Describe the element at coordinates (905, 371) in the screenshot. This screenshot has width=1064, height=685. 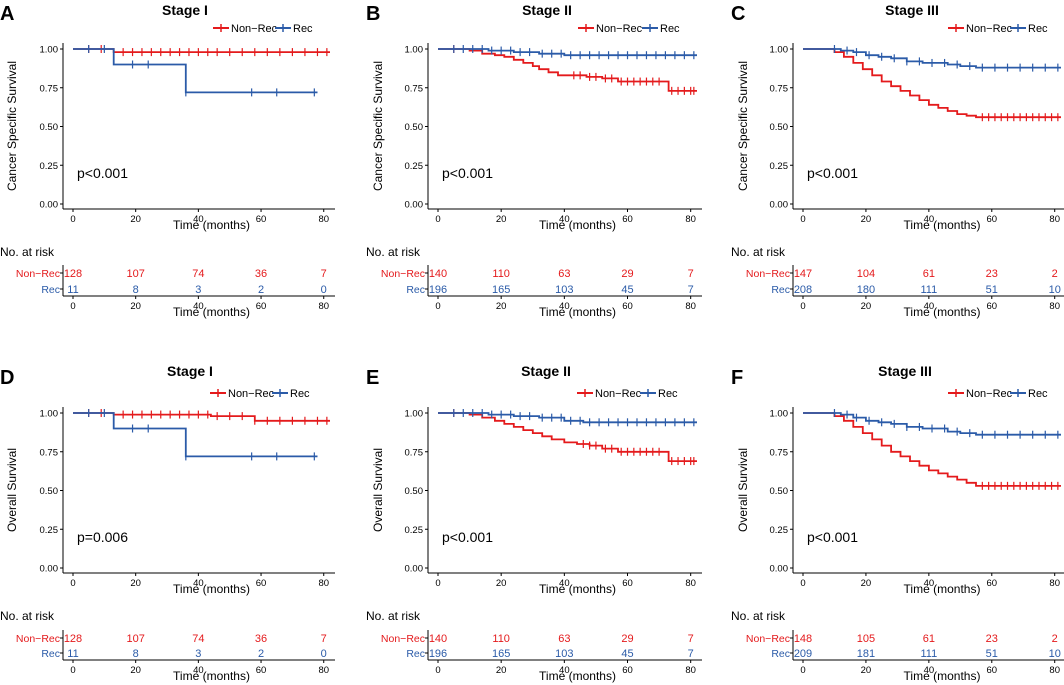
I see `panel-title: Stage III` at that location.